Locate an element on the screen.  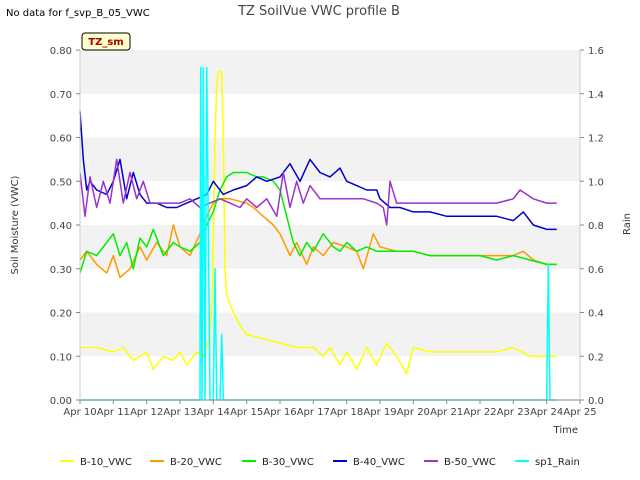
y2-tick-label: 1.0 is located at coordinates (596, 182).